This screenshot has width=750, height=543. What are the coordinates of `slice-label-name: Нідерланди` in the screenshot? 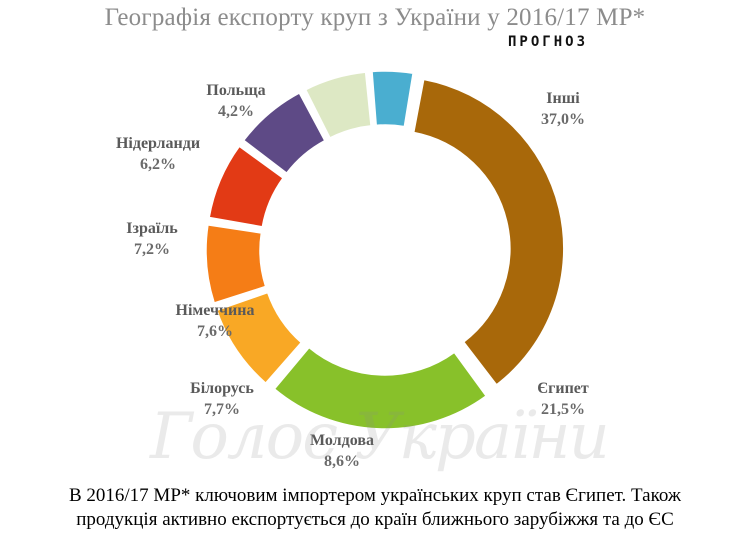 It's located at (158, 143).